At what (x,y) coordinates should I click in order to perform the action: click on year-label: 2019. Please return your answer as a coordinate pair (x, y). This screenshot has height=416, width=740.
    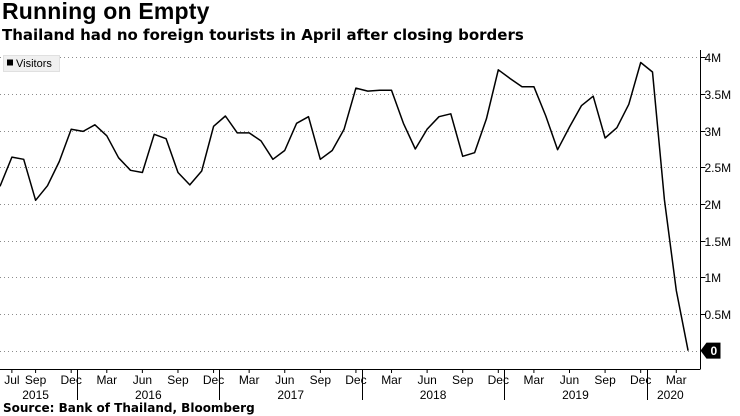
    Looking at the image, I should click on (575, 395).